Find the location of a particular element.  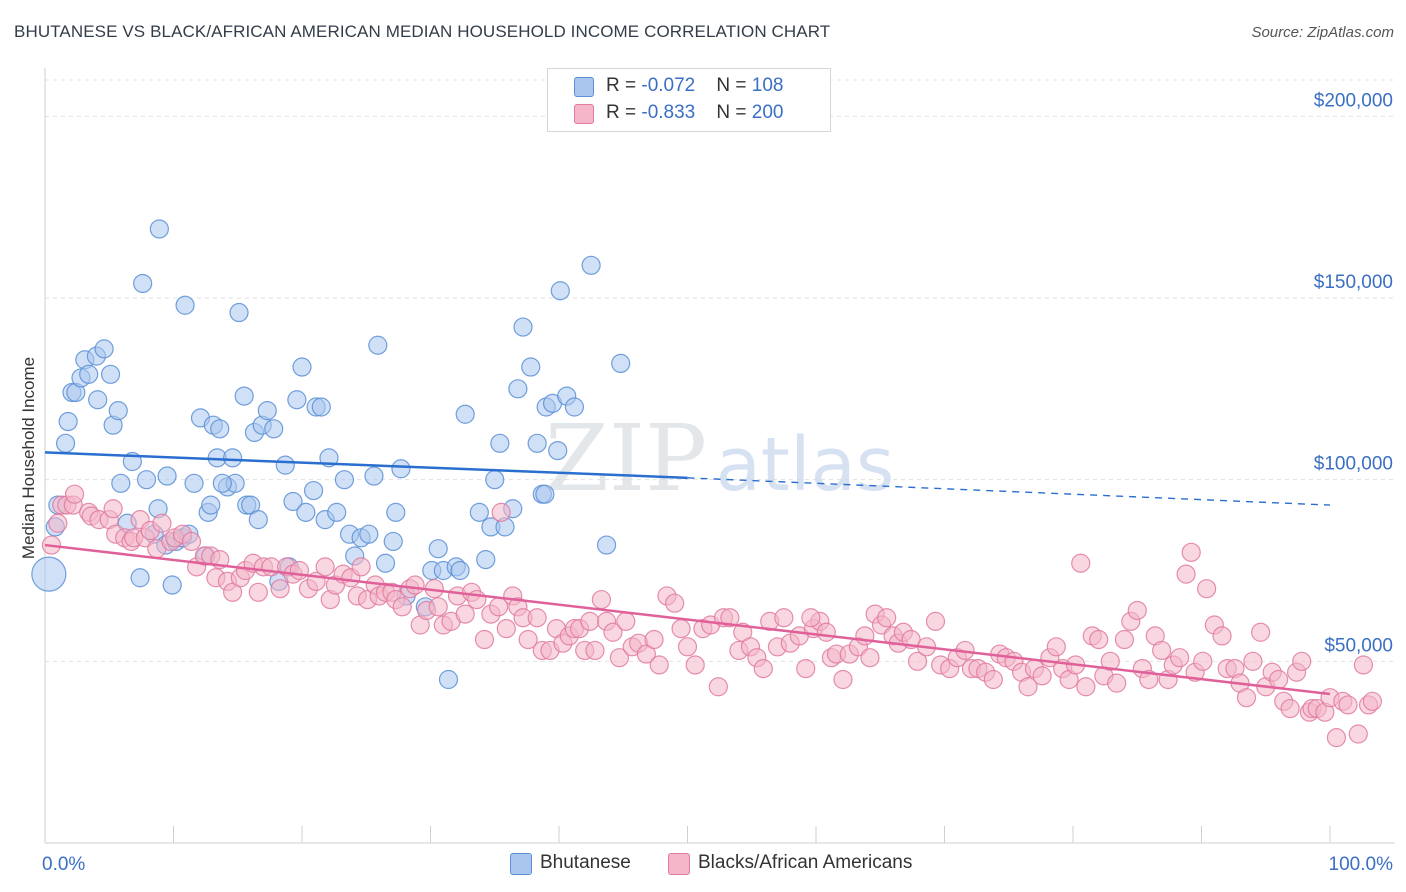

x-tick-label: 100.0% is located at coordinates (1361, 864).